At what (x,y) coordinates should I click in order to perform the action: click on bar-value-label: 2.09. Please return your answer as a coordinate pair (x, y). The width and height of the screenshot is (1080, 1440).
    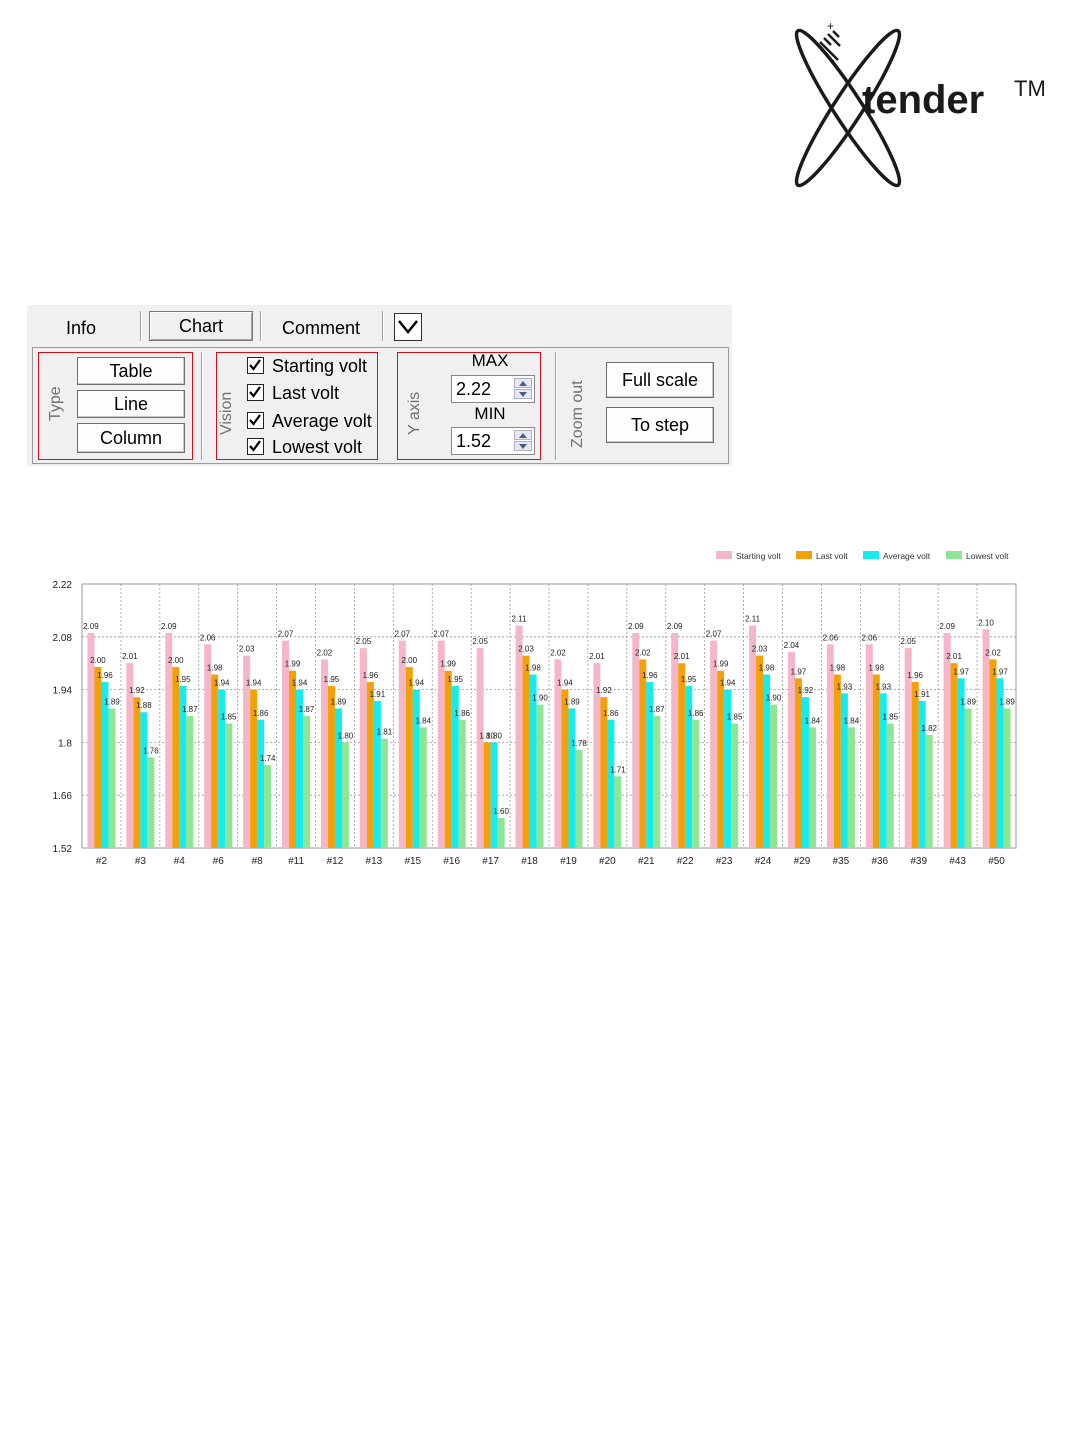
    Looking at the image, I should click on (169, 626).